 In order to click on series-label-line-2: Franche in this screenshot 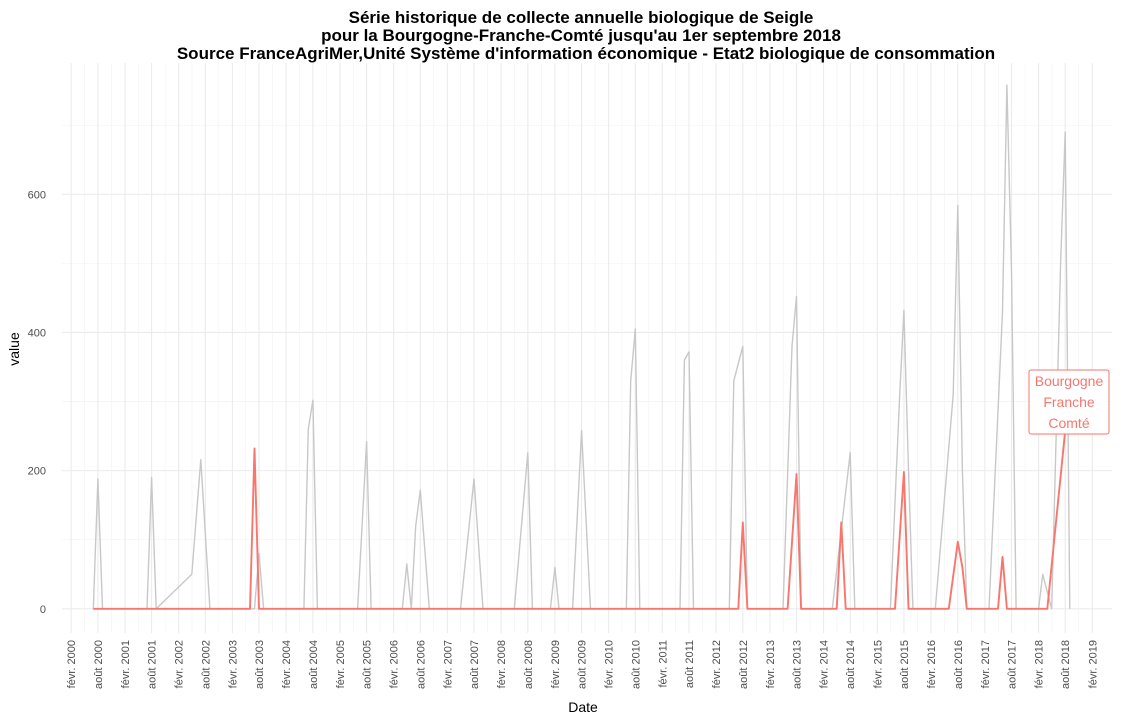, I will do `click(1069, 402)`.